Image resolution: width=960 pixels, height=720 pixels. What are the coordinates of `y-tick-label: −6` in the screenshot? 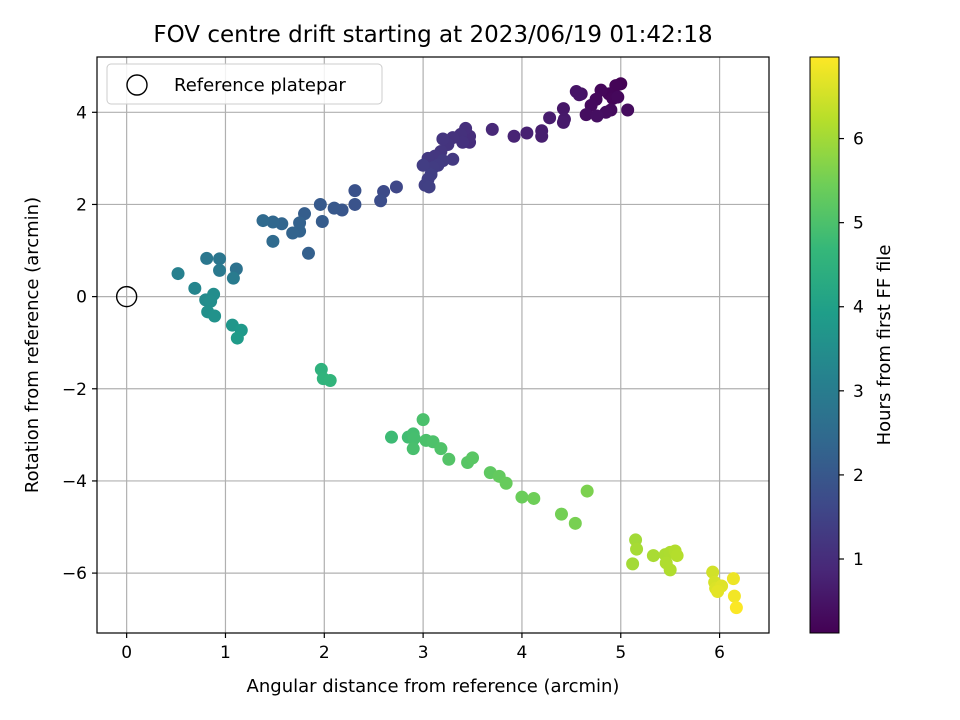 It's located at (74, 574).